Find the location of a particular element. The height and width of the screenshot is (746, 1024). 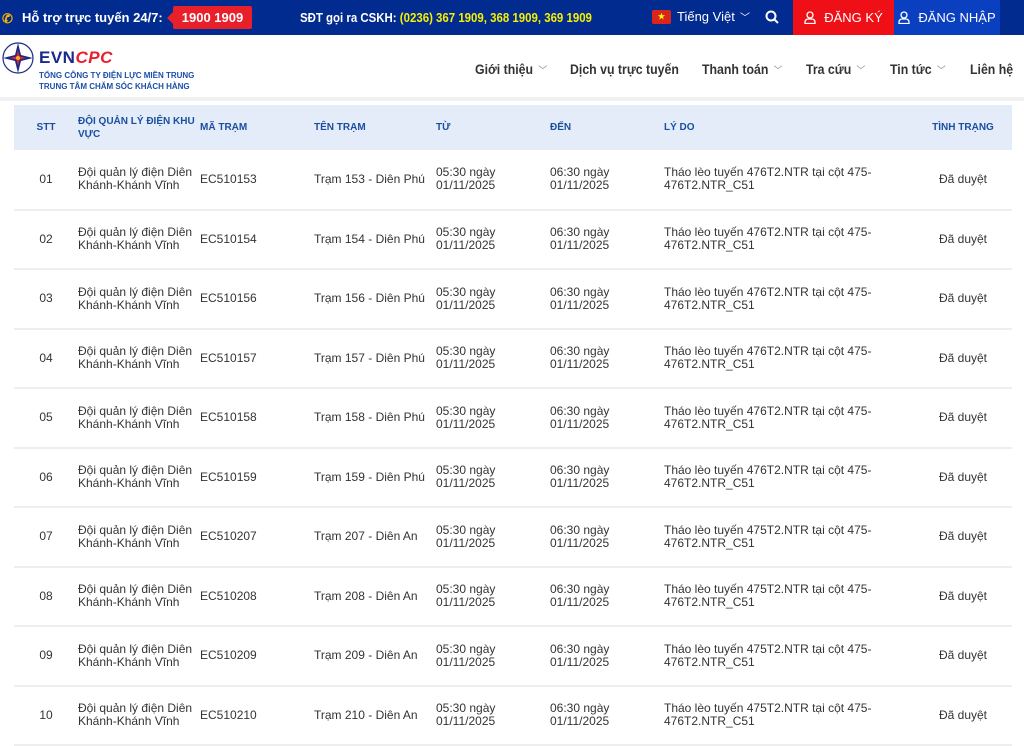

col-ly-do: LÝ DO is located at coordinates (679, 127).